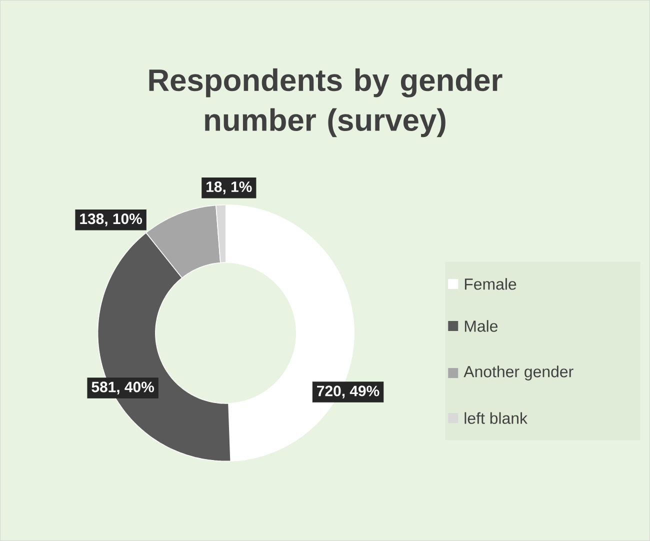  Describe the element at coordinates (325, 103) in the screenshot. I see `chart-title: Respondents by gender number (survey)` at that location.